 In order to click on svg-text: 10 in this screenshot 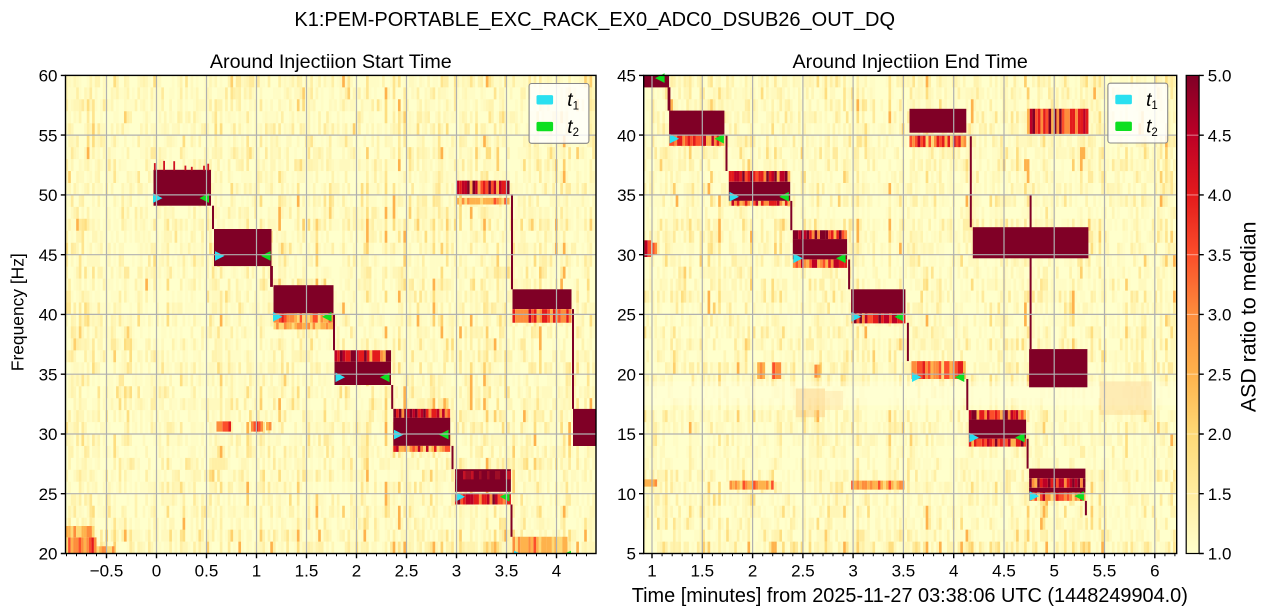, I will do `click(626, 494)`.